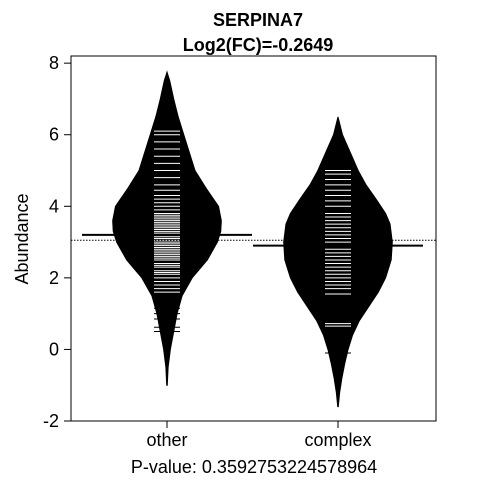  What do you see at coordinates (57, 242) in the screenshot?
I see `y-axis: -2 0 2 4 6 8` at bounding box center [57, 242].